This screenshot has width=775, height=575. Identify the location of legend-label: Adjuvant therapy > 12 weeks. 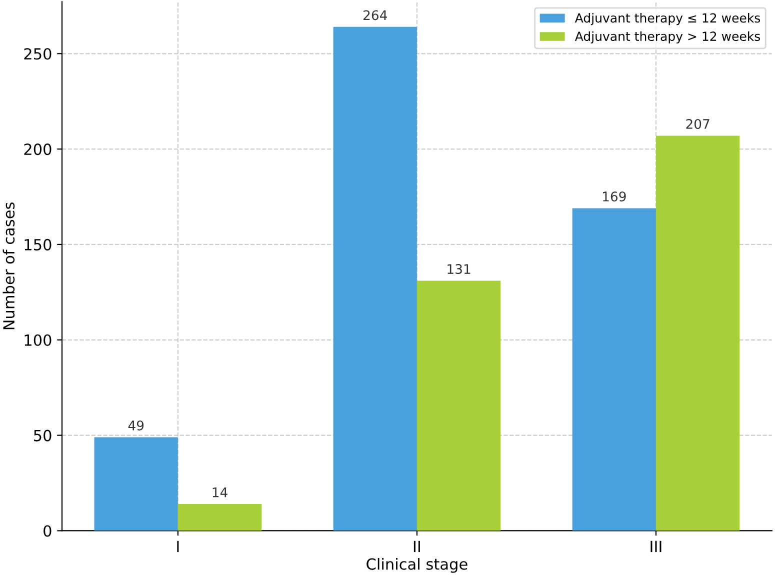
(667, 37).